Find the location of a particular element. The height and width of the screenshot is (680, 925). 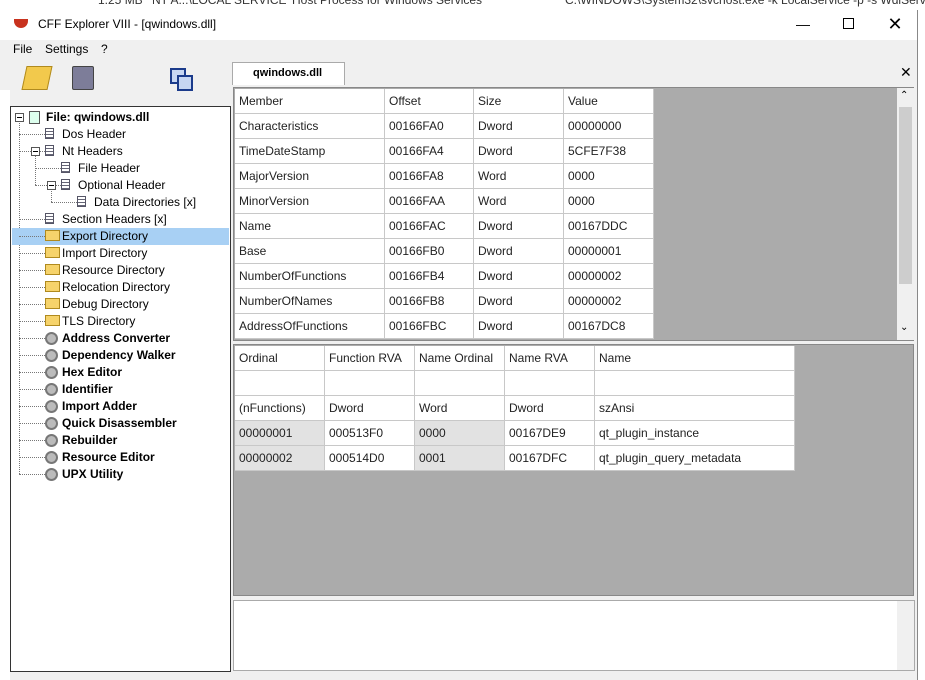

menu-item: Settings is located at coordinates (67, 49).